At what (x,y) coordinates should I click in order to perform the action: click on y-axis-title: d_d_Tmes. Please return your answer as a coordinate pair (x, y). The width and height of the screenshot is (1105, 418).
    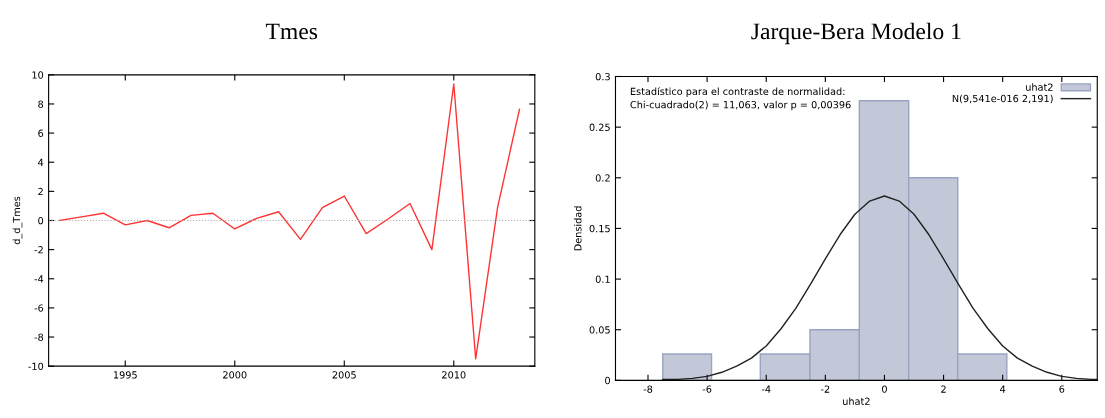
    Looking at the image, I should click on (17, 220).